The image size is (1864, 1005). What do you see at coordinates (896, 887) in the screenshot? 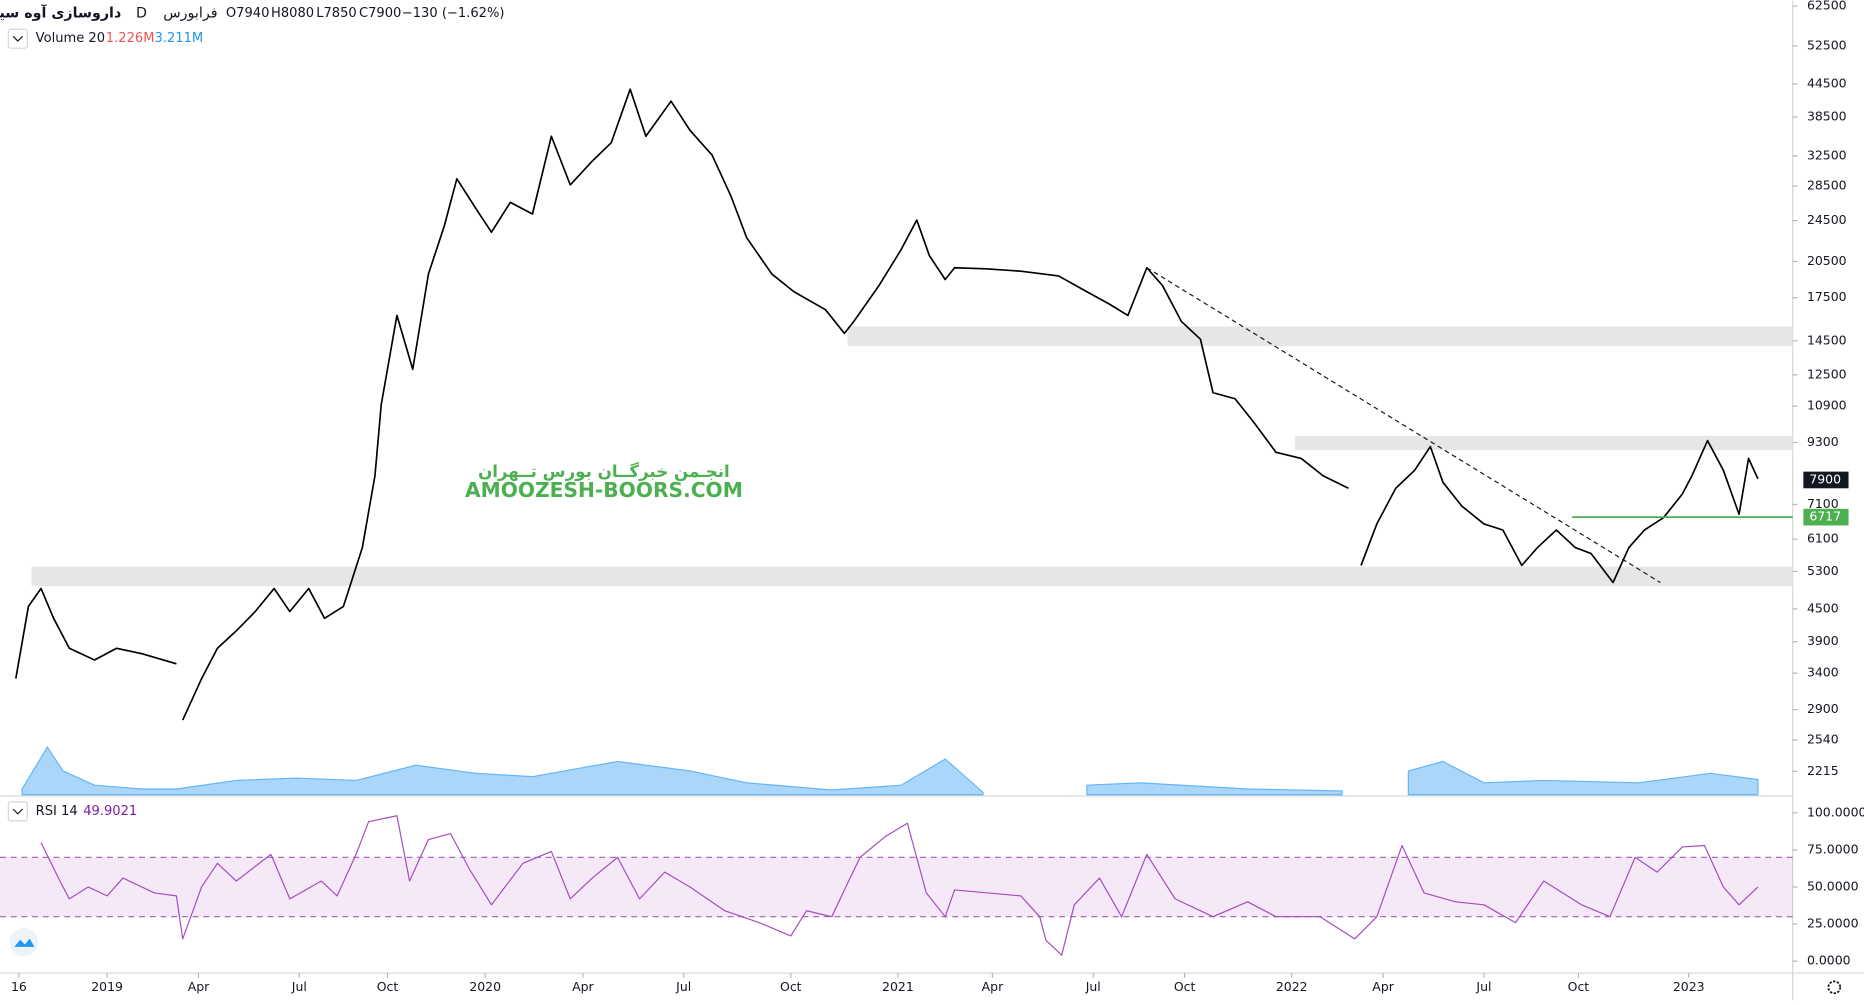
I see `rsi-band` at bounding box center [896, 887].